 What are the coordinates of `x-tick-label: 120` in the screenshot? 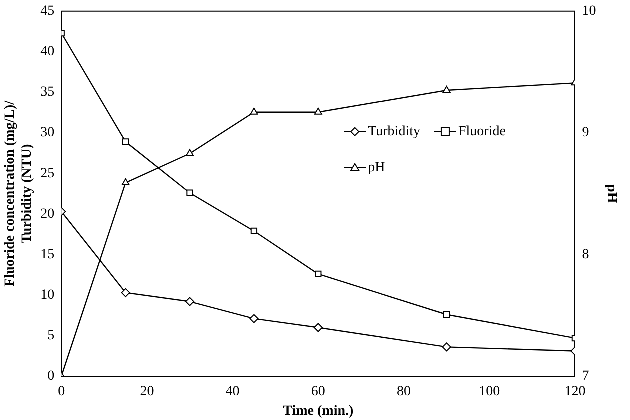 It's located at (575, 392).